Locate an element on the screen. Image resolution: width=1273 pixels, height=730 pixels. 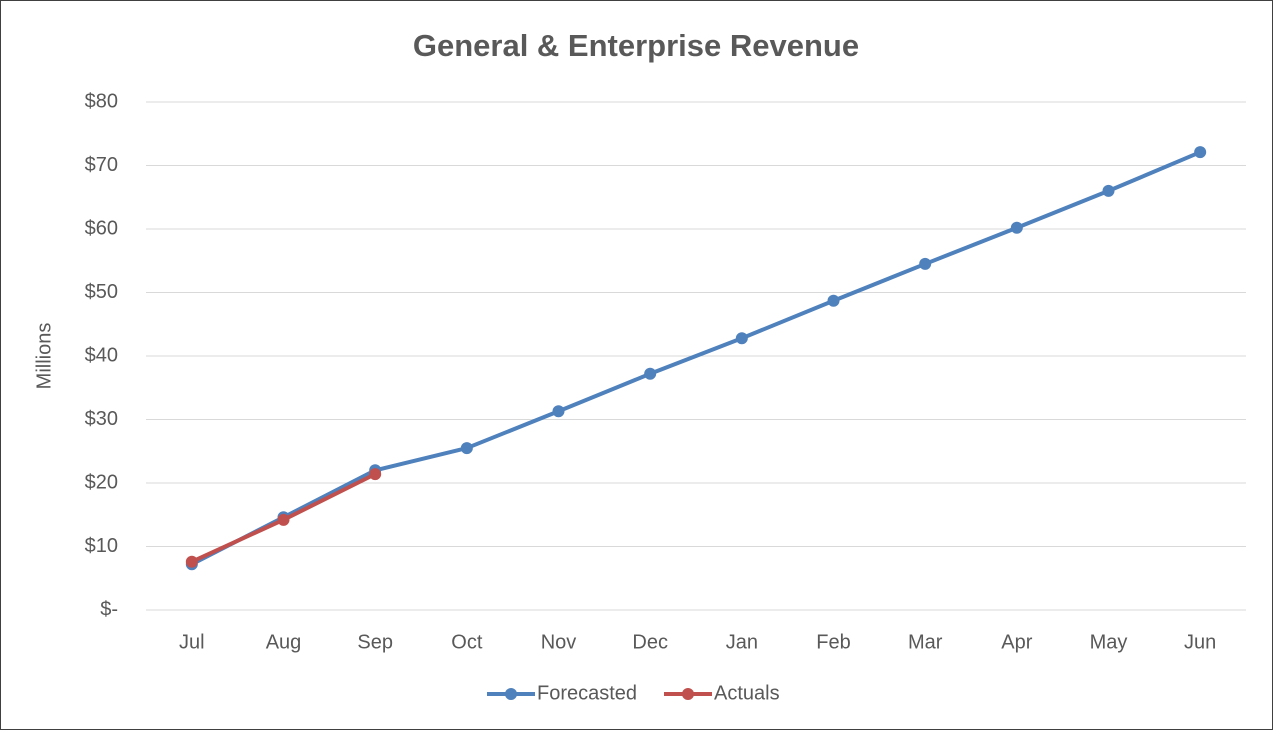
y-tick-label: $60 is located at coordinates (101, 228).